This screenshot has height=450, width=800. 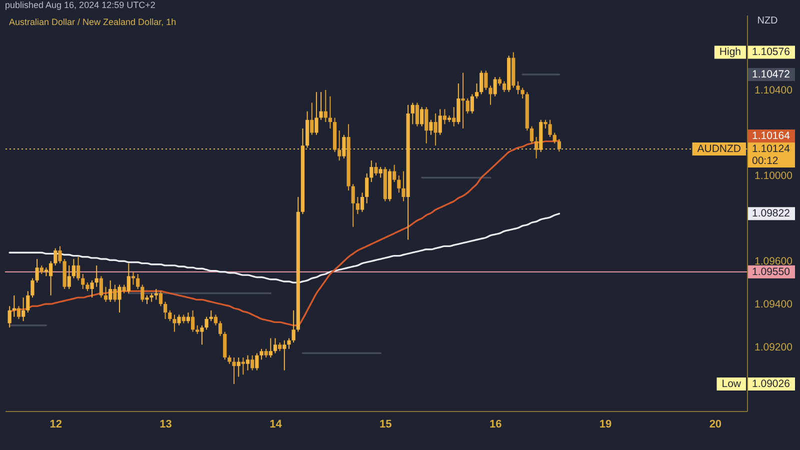 I want to click on y-axis-title: NZD, so click(x=767, y=21).